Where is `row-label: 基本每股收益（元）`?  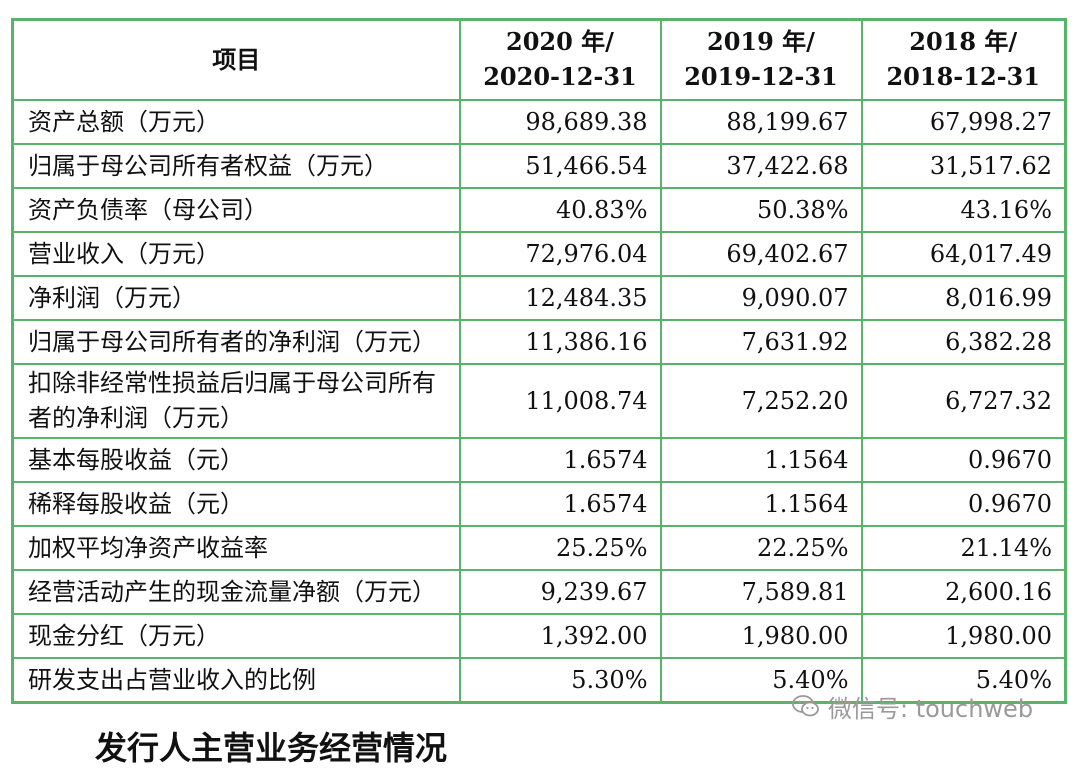 row-label: 基本每股收益（元） is located at coordinates (236, 460).